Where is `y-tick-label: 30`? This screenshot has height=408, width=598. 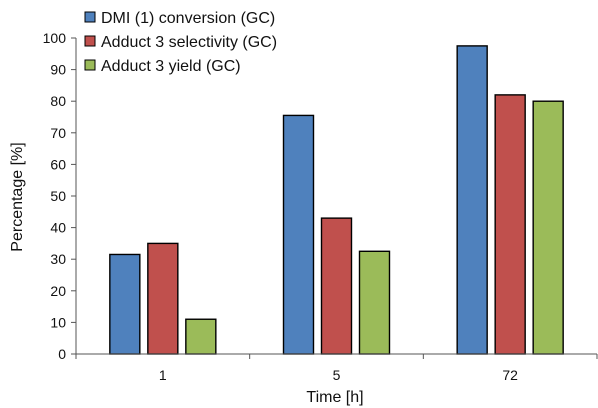 y-tick-label: 30 is located at coordinates (58, 259).